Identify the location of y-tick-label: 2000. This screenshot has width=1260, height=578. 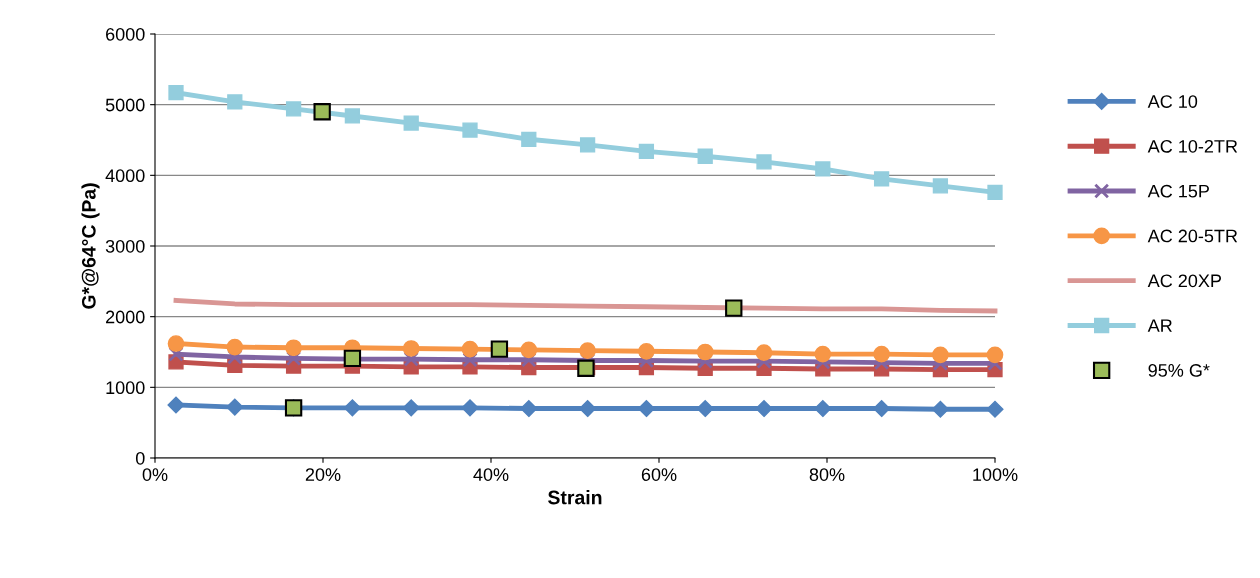
(125, 317).